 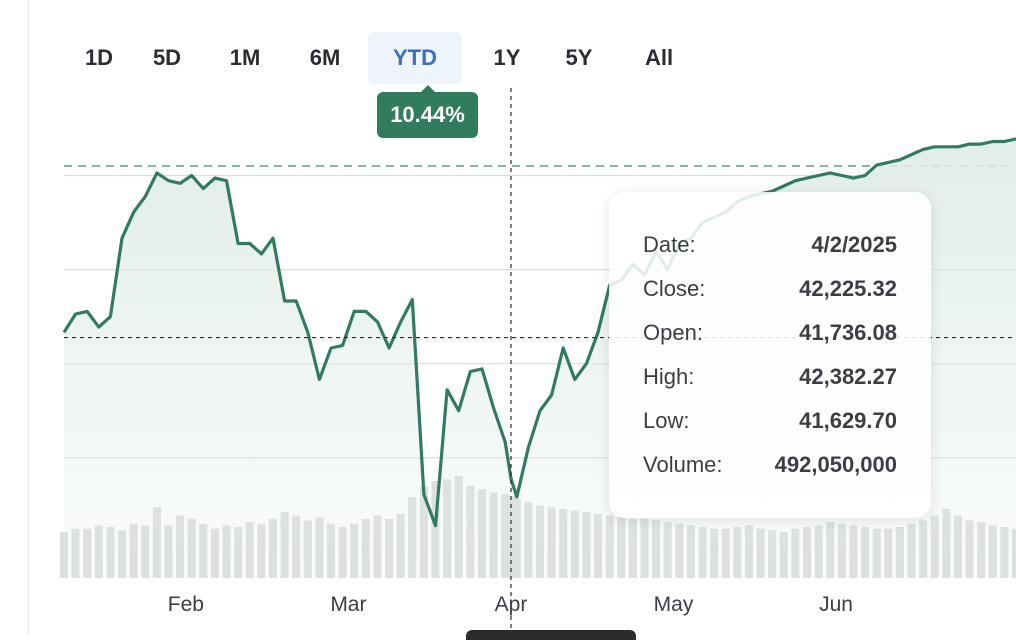 What do you see at coordinates (167, 57) in the screenshot?
I see `range-tab-5d: 5D` at bounding box center [167, 57].